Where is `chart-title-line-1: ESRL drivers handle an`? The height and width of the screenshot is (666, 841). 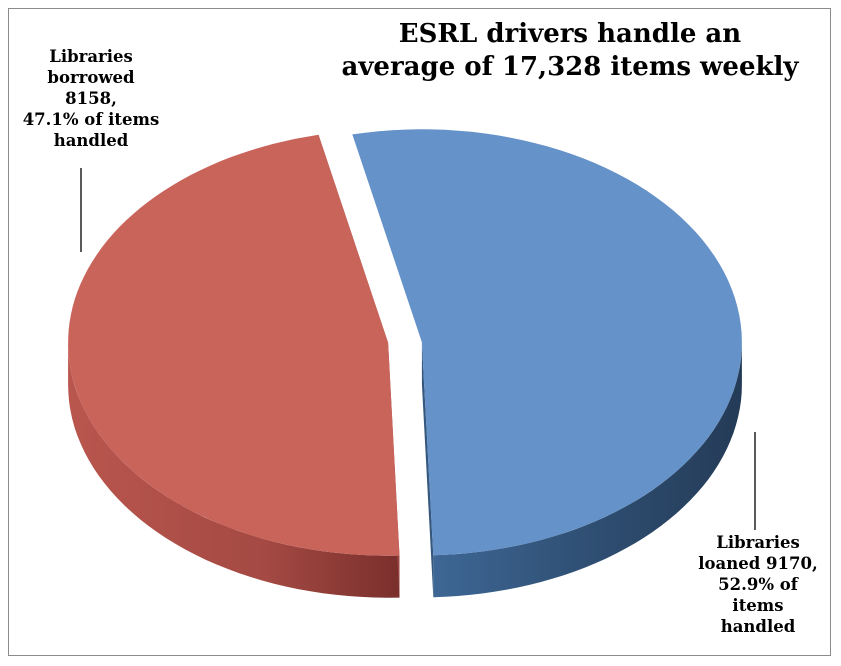
chart-title-line-1: ESRL drivers handle an is located at coordinates (570, 34).